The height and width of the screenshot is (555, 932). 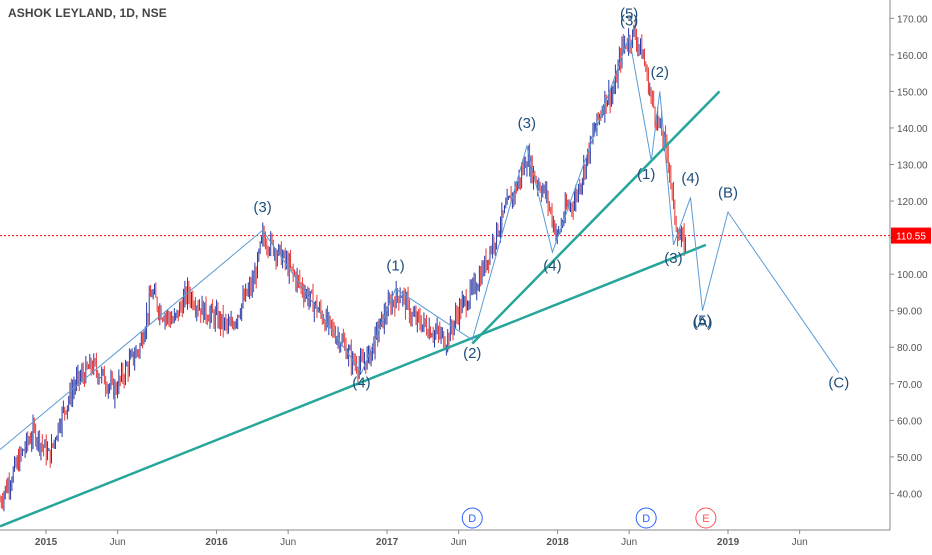 What do you see at coordinates (387, 542) in the screenshot?
I see `x-tick-label: 2017` at bounding box center [387, 542].